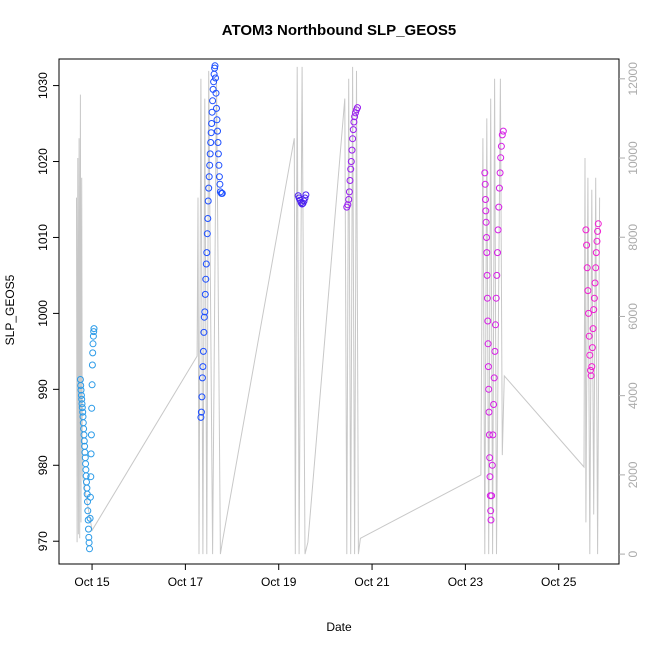  Describe the element at coordinates (10, 309) in the screenshot. I see `y-axis-title: SLP_GEOS5` at that location.